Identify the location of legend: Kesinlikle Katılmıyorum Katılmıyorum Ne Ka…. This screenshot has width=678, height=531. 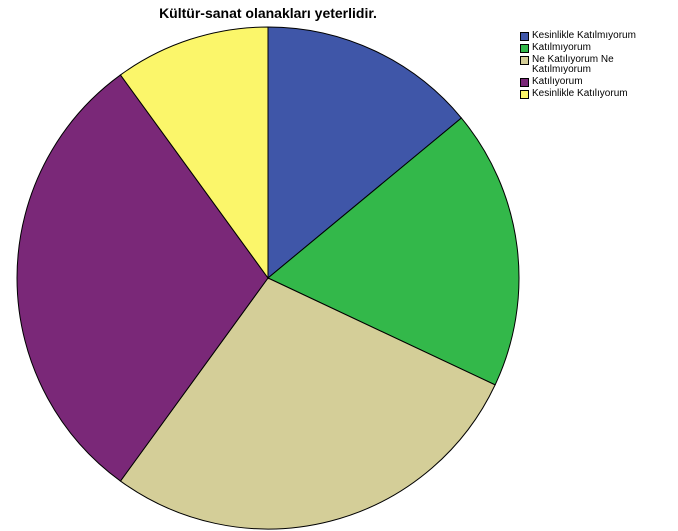
(599, 66).